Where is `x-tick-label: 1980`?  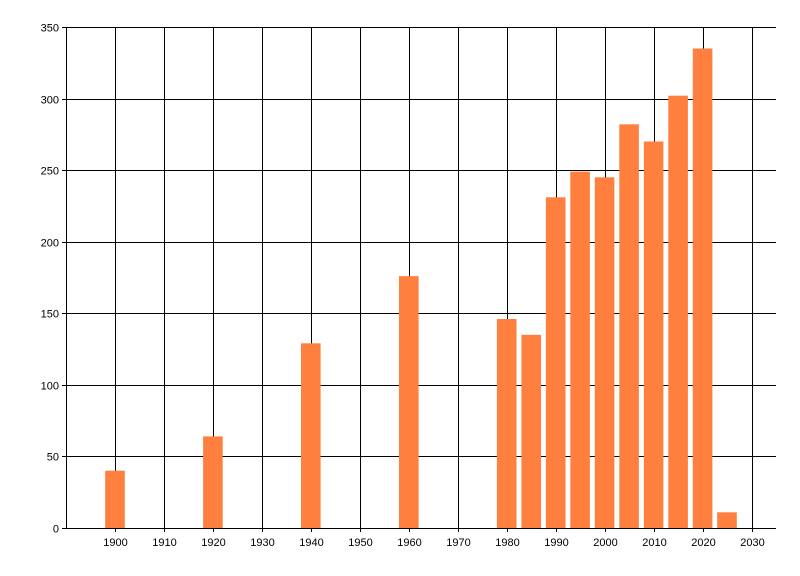 x-tick-label: 1980 is located at coordinates (507, 543).